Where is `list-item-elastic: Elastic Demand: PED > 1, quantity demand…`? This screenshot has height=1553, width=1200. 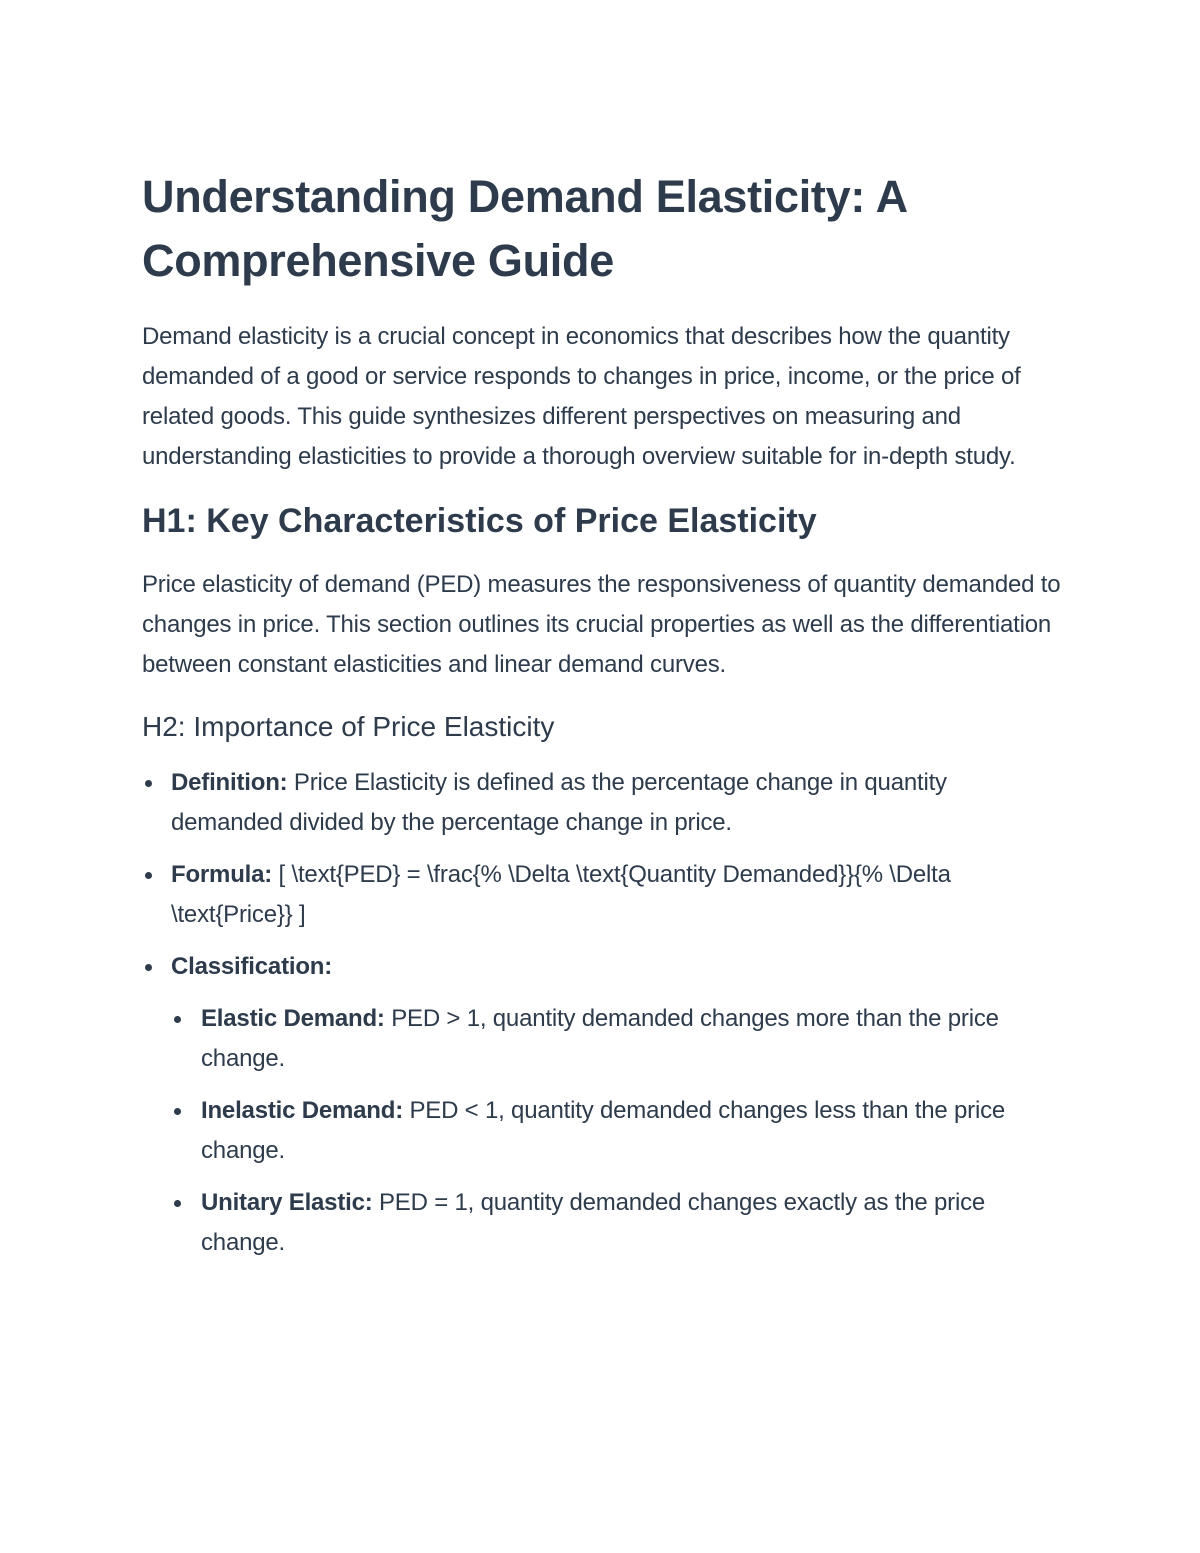 list-item-elastic: Elastic Demand: PED > 1, quantity demand… is located at coordinates (616, 1039).